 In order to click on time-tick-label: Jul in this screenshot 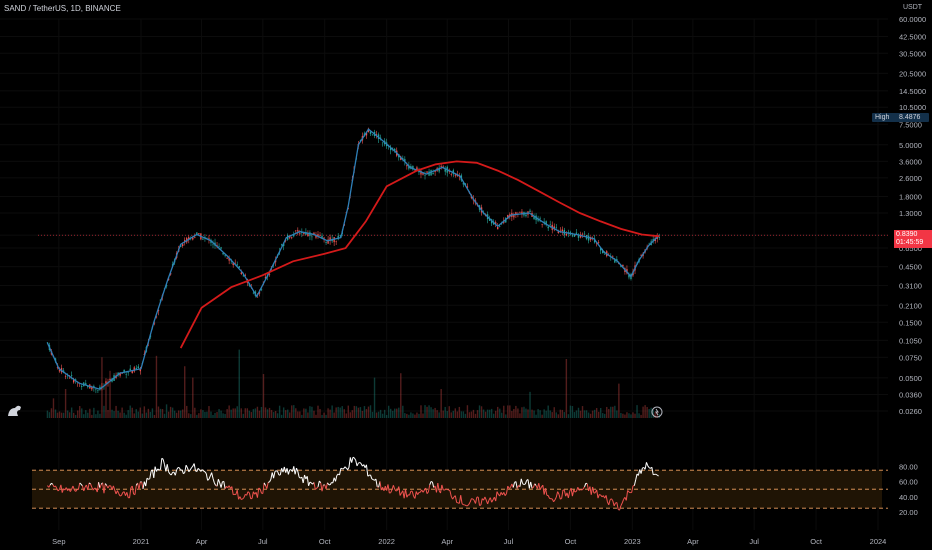, I will do `click(263, 541)`.